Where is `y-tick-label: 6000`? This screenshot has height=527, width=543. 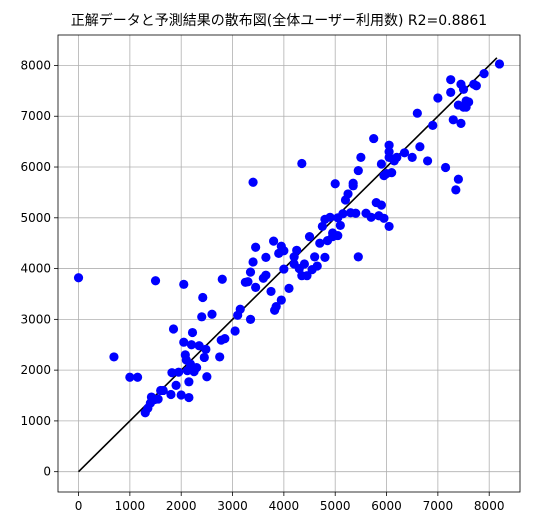
y-tick-label: 6000 is located at coordinates (35, 167).